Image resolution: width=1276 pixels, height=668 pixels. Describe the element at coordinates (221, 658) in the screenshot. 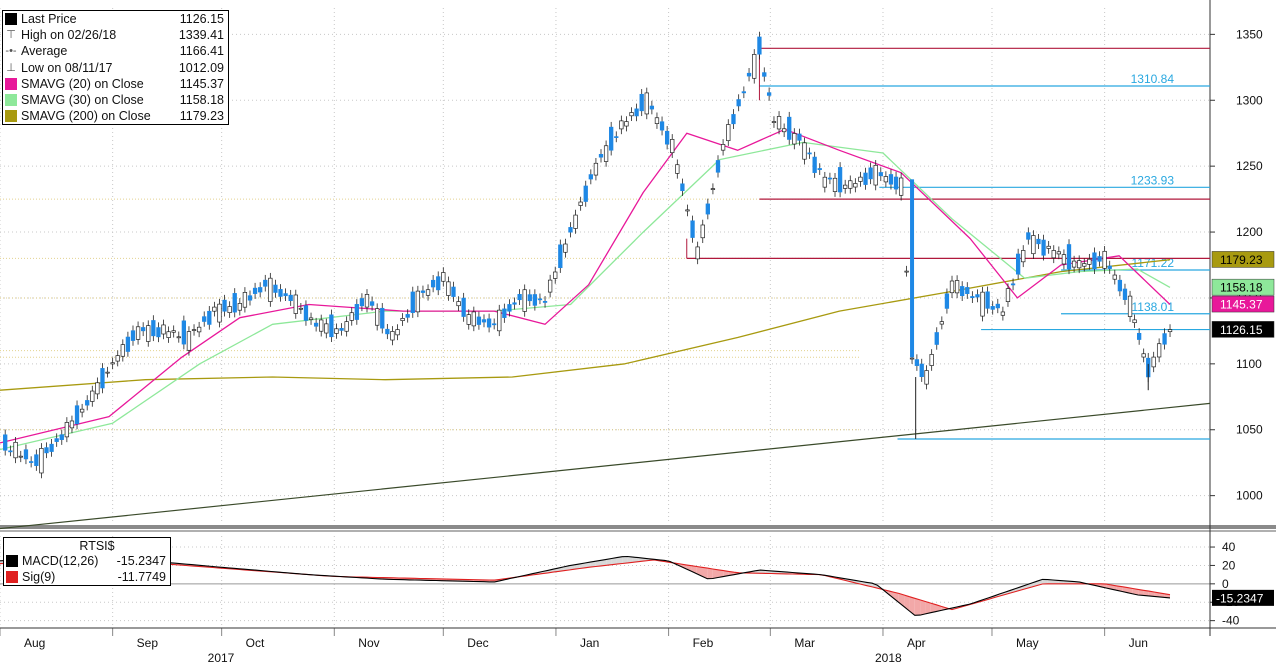

I see `x-year-label: 2017` at that location.